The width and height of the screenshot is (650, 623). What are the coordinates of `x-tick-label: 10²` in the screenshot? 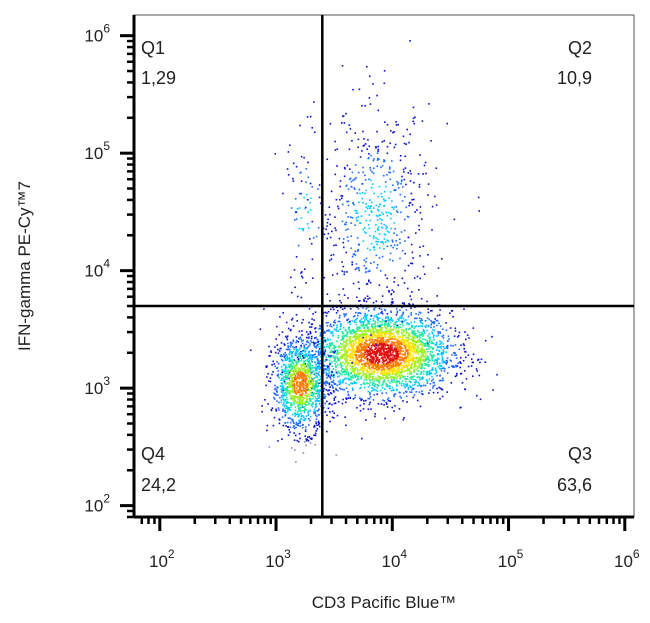 It's located at (162, 559).